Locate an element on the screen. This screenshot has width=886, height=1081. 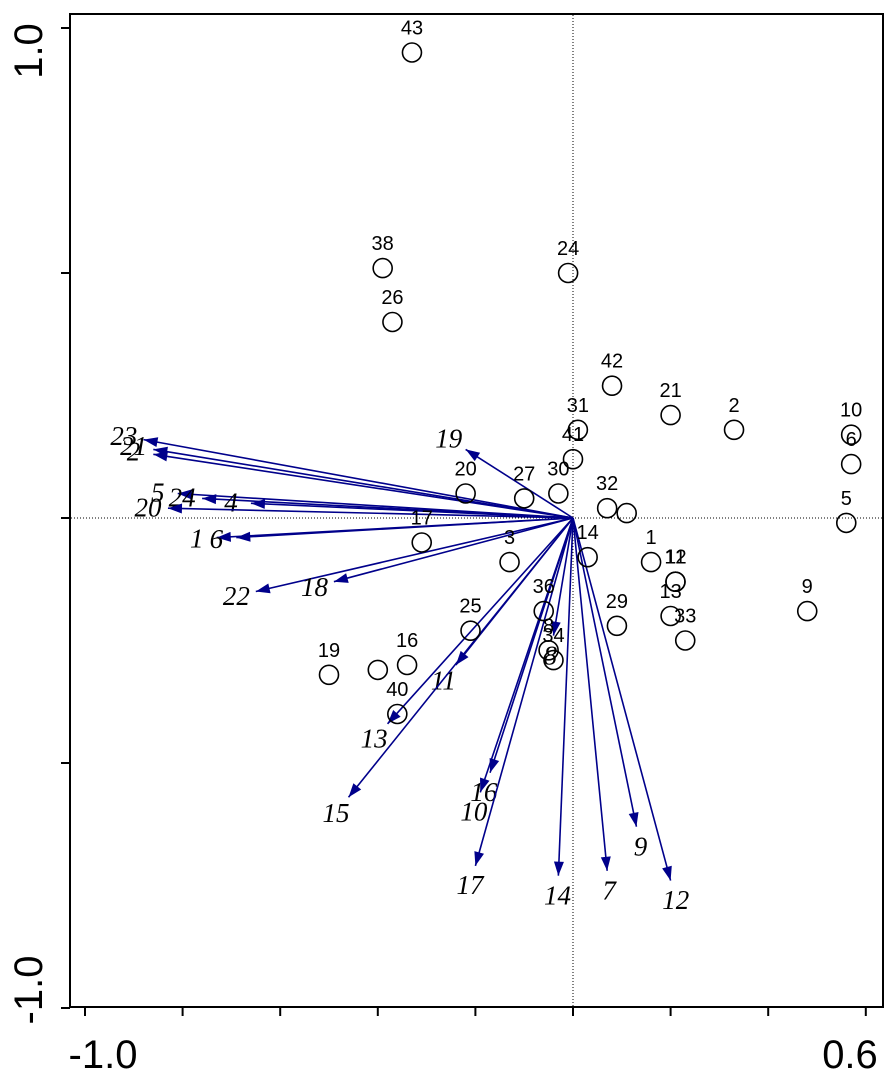
y-tick-label-max: 1.0 is located at coordinates (29, 51).